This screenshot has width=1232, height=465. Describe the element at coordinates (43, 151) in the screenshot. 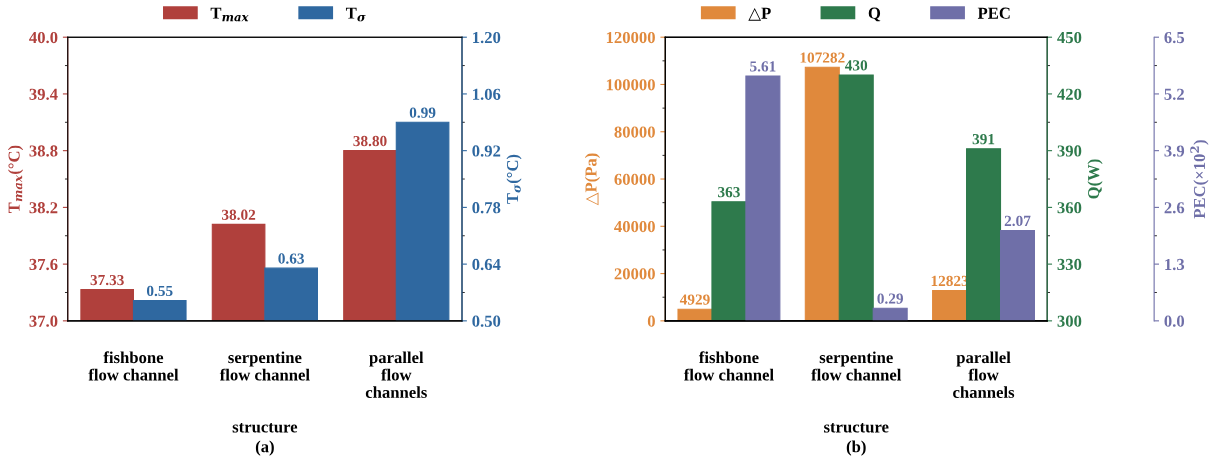

I see `y-tick-label: 38.8` at that location.